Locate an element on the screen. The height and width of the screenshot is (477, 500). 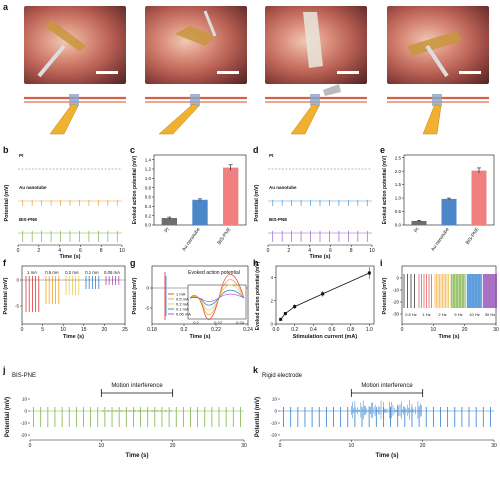
y-tick-label: 0.8 is located at coordinates (148, 187).